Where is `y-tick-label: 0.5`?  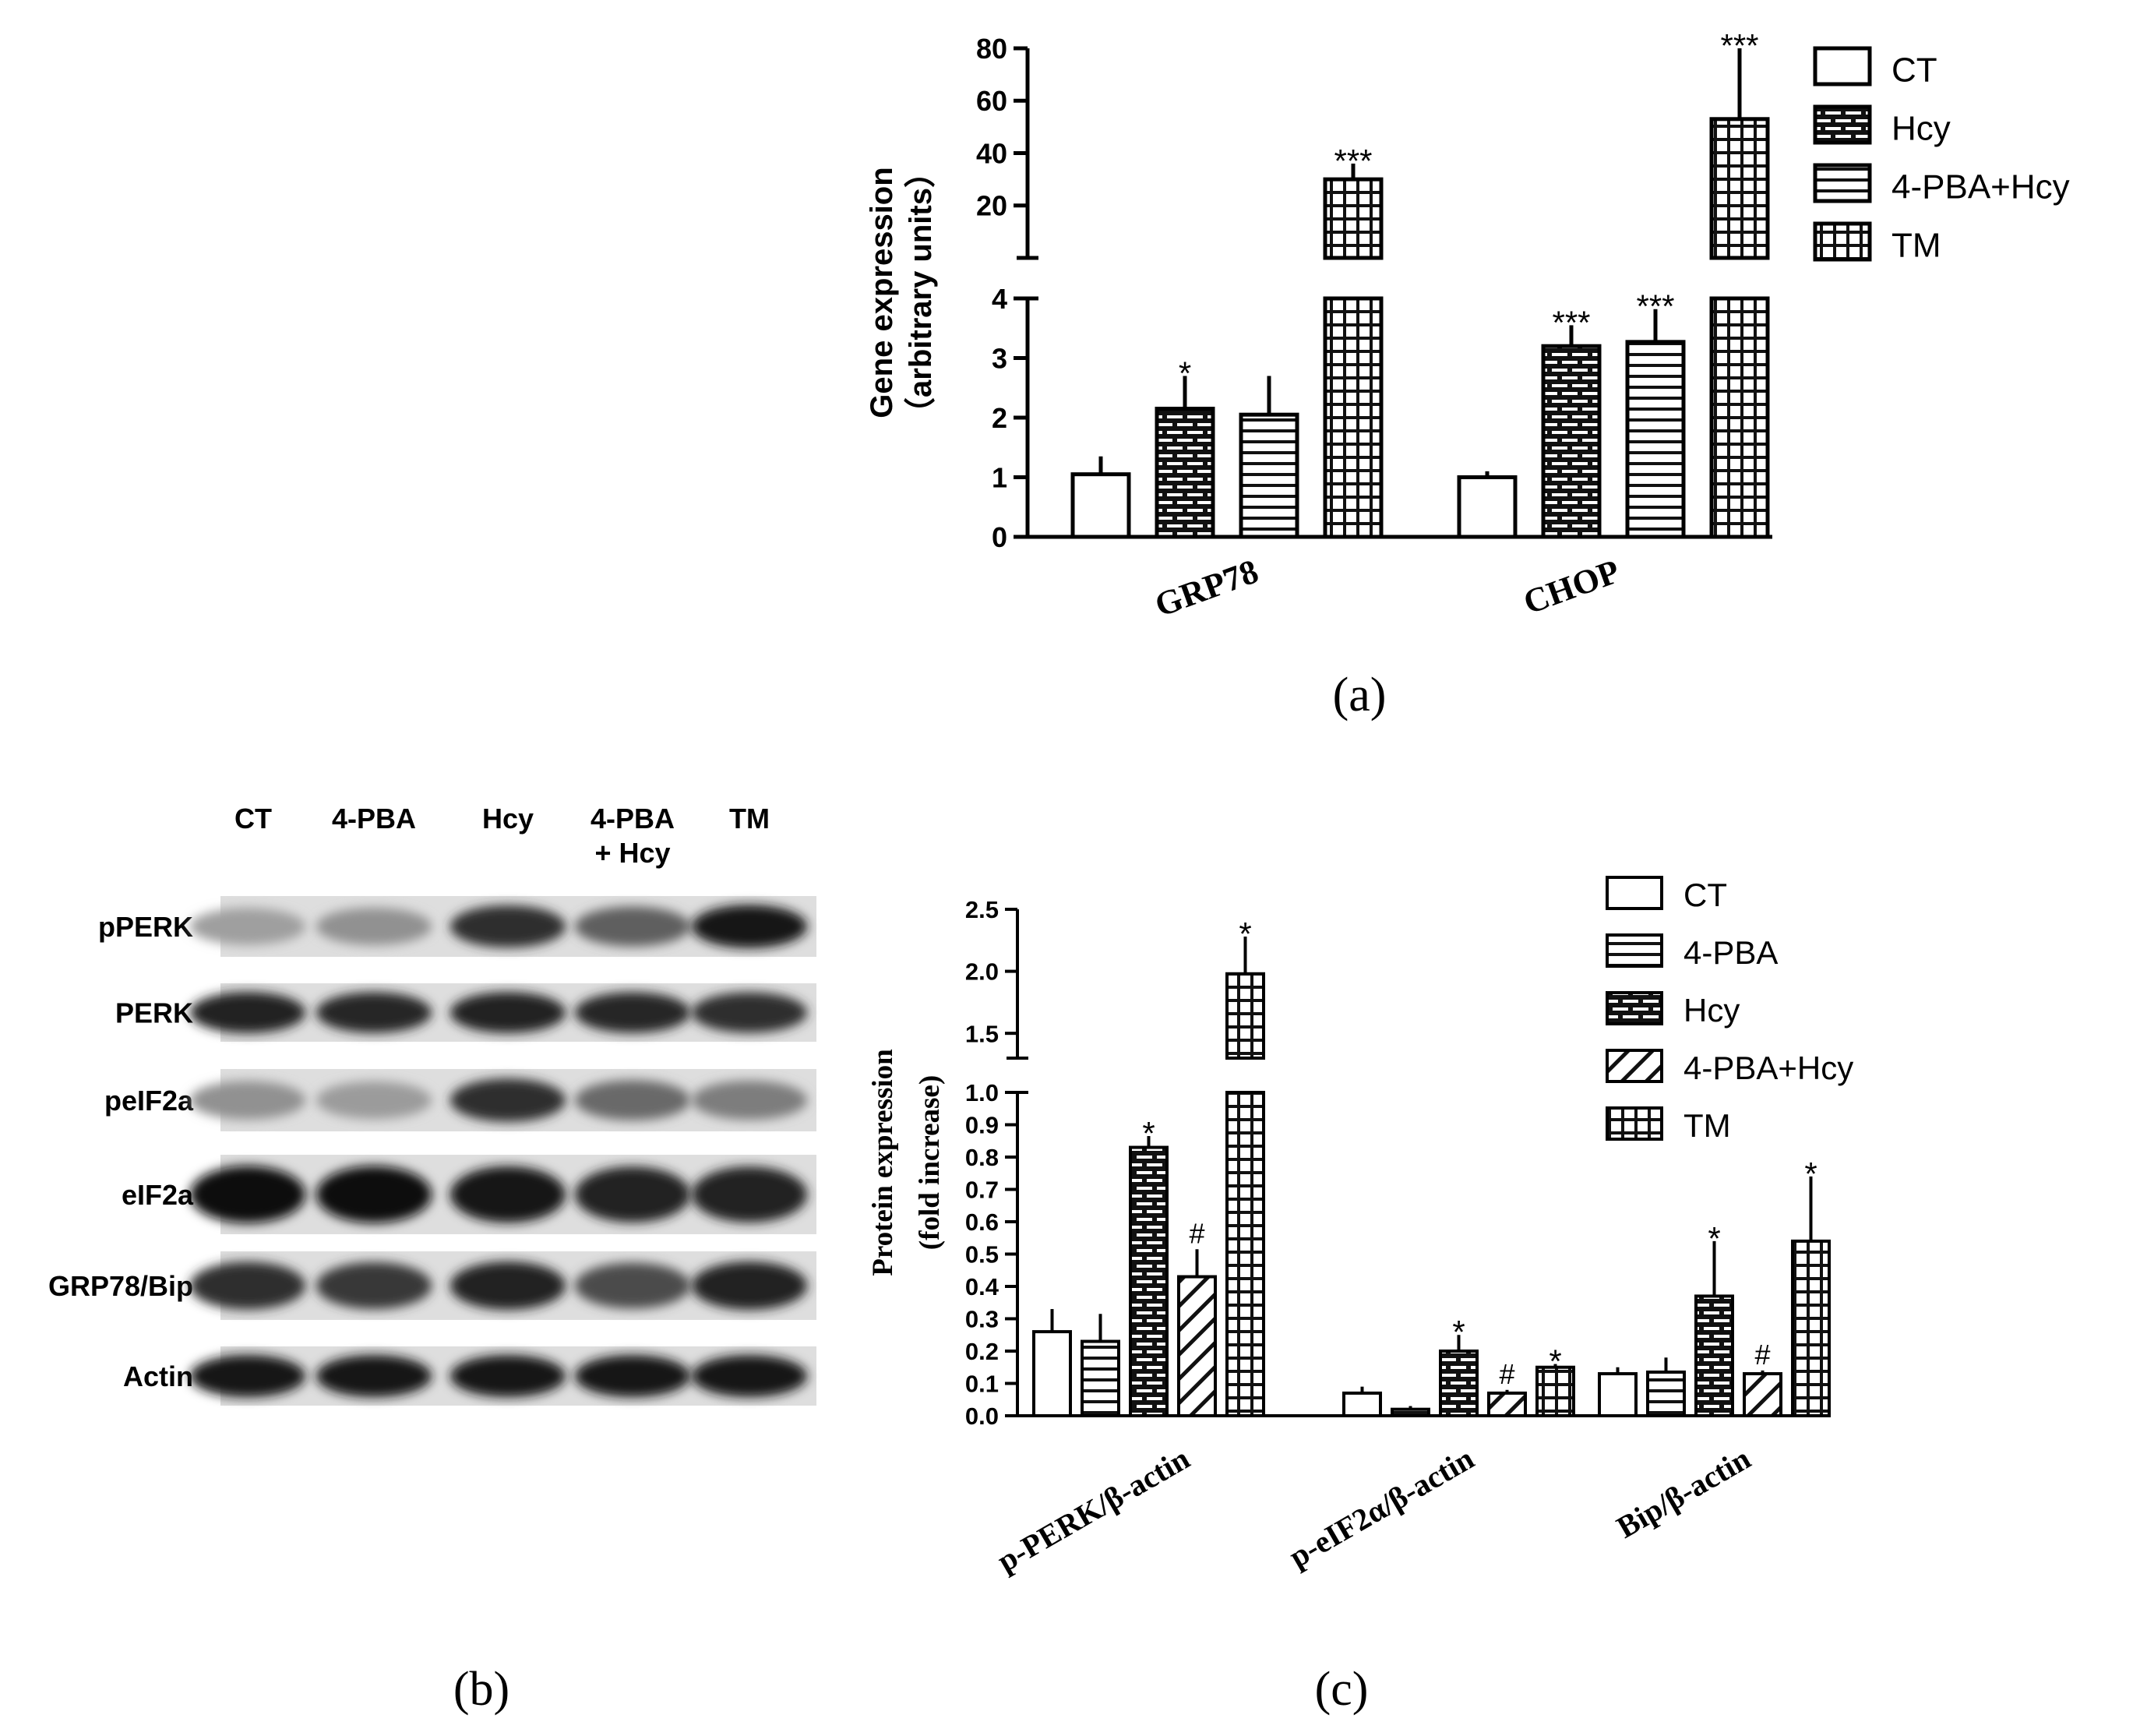
y-tick-label: 0.5 is located at coordinates (982, 1254).